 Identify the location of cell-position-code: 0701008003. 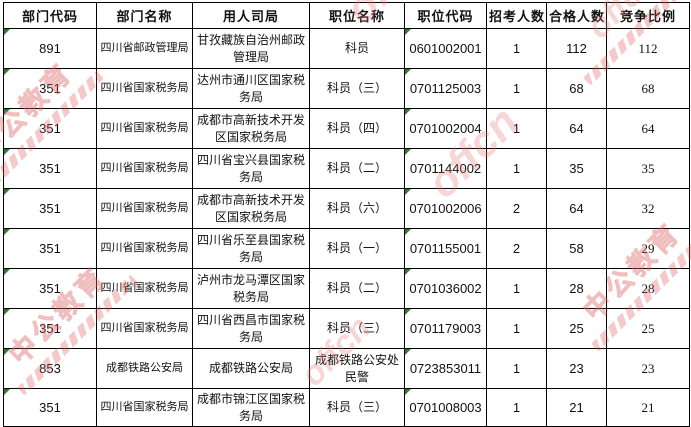
(445, 407).